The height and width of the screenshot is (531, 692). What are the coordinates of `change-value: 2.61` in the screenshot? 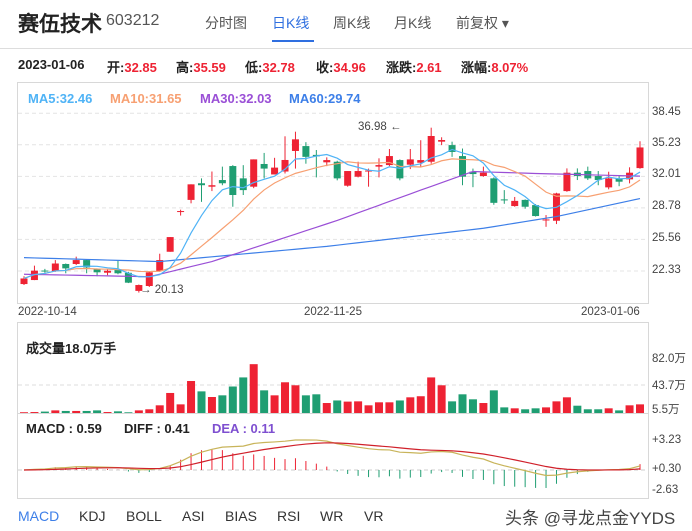 It's located at (429, 67).